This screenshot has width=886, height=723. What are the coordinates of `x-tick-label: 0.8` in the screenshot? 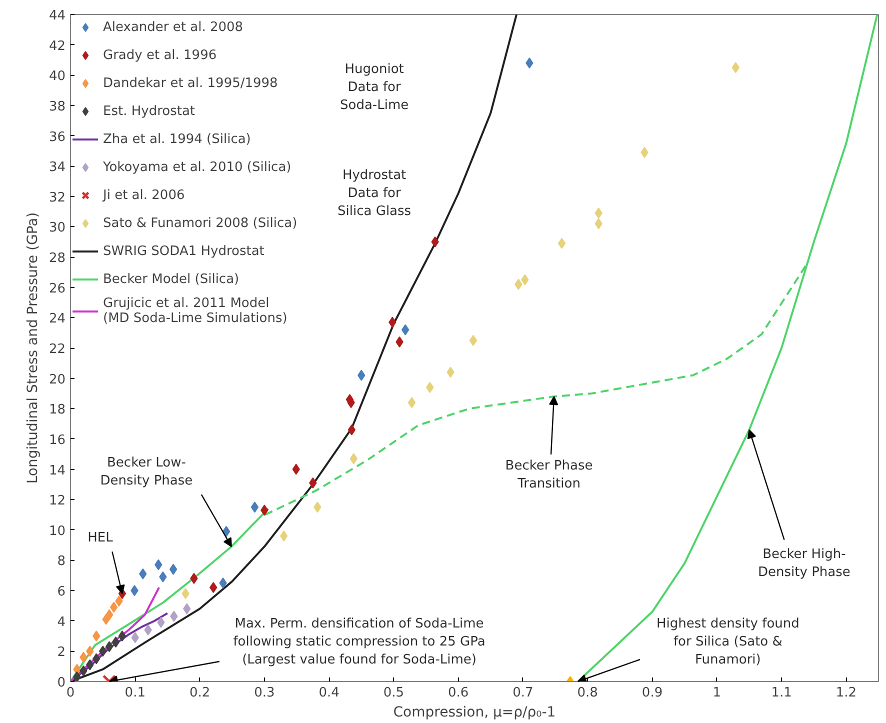 It's located at (587, 693).